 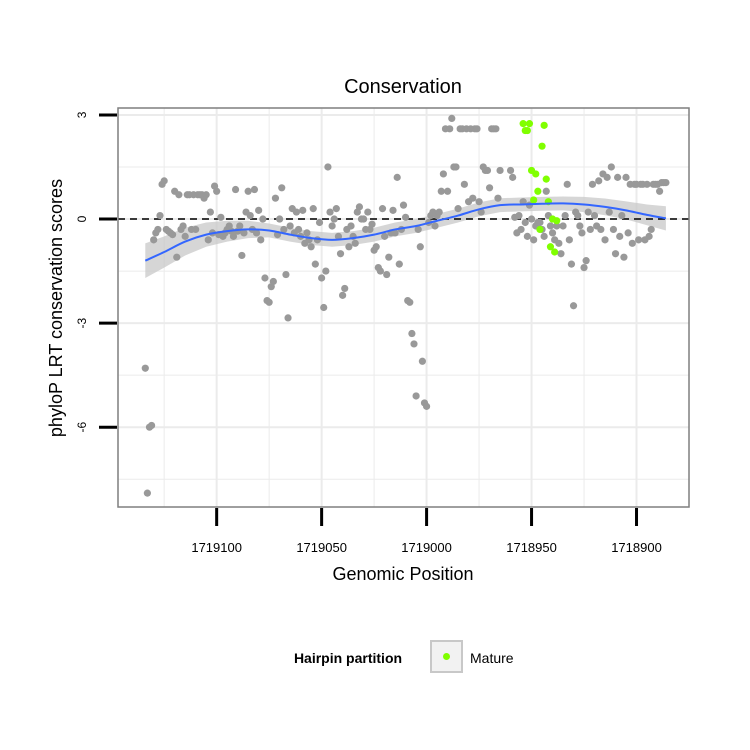 I want to click on legend-mature-point, so click(x=446, y=656).